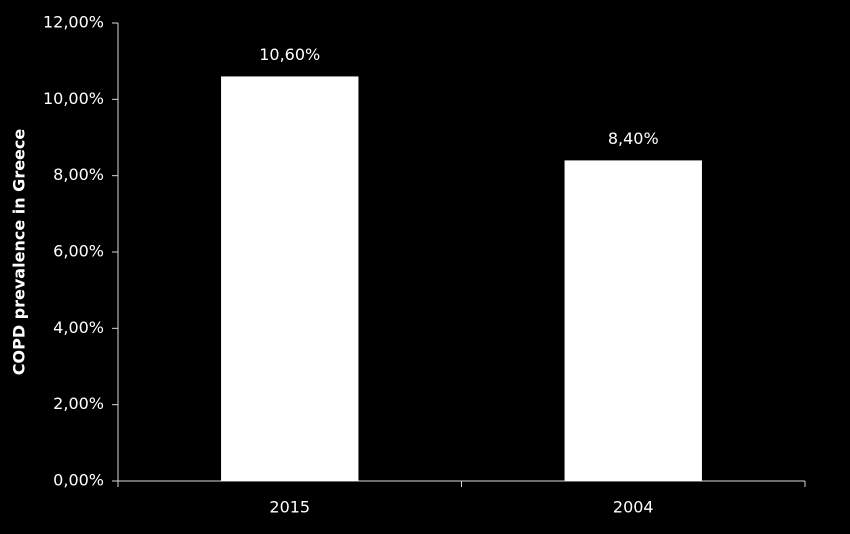 The width and height of the screenshot is (850, 534). I want to click on data-label: 10,60%, so click(289, 54).